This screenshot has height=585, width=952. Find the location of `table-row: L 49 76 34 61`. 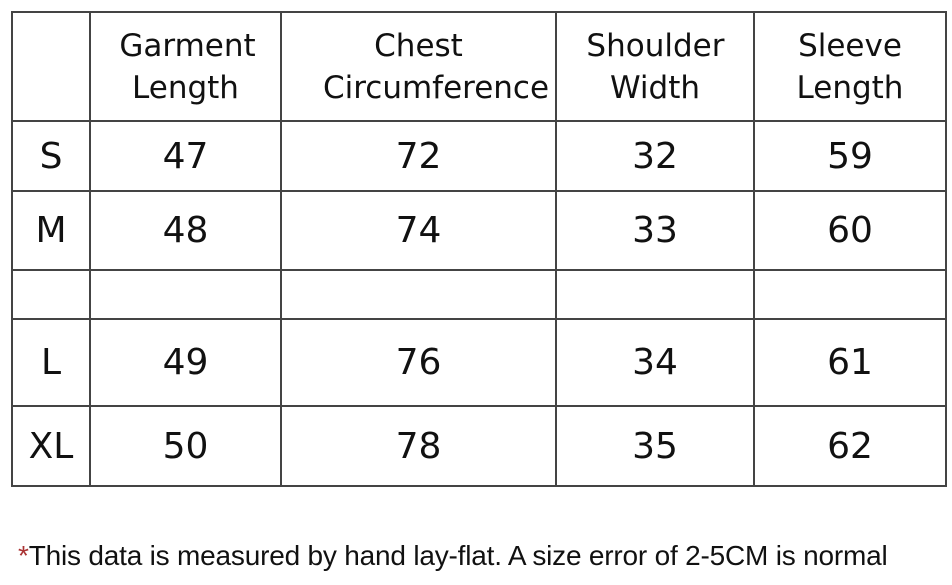

table-row: L 49 76 34 61 is located at coordinates (479, 362).